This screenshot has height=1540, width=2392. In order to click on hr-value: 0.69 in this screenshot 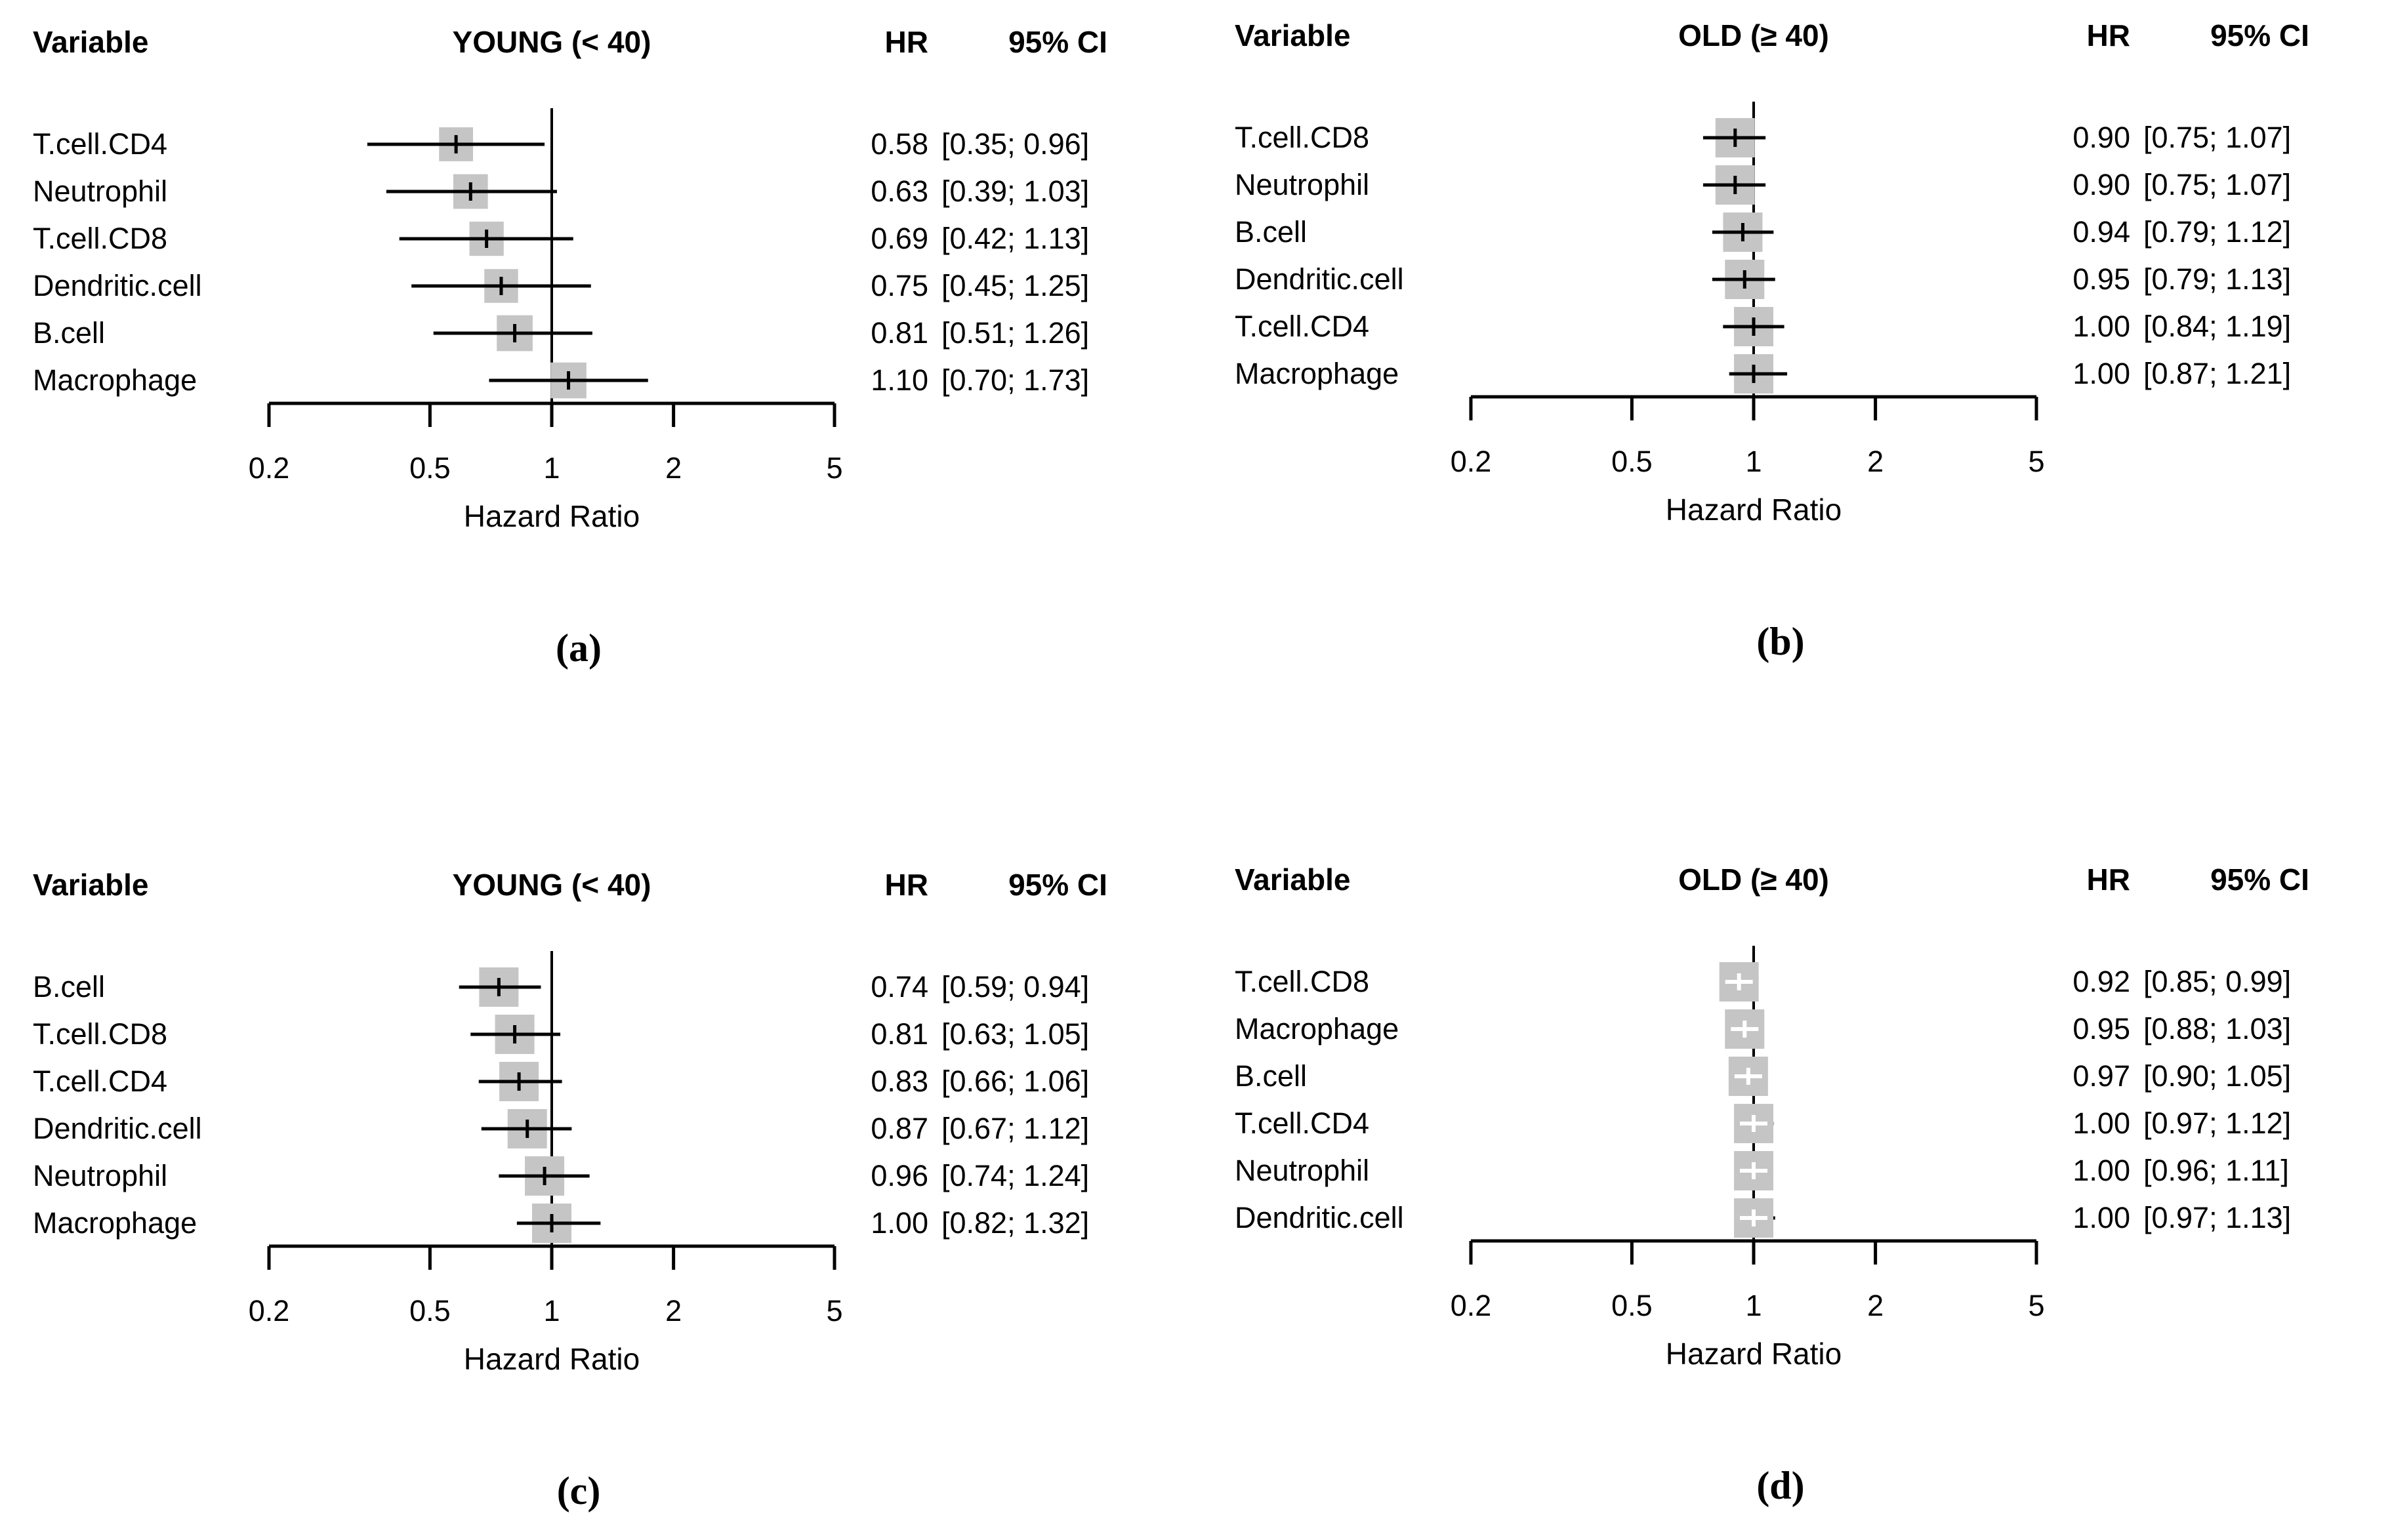, I will do `click(900, 238)`.